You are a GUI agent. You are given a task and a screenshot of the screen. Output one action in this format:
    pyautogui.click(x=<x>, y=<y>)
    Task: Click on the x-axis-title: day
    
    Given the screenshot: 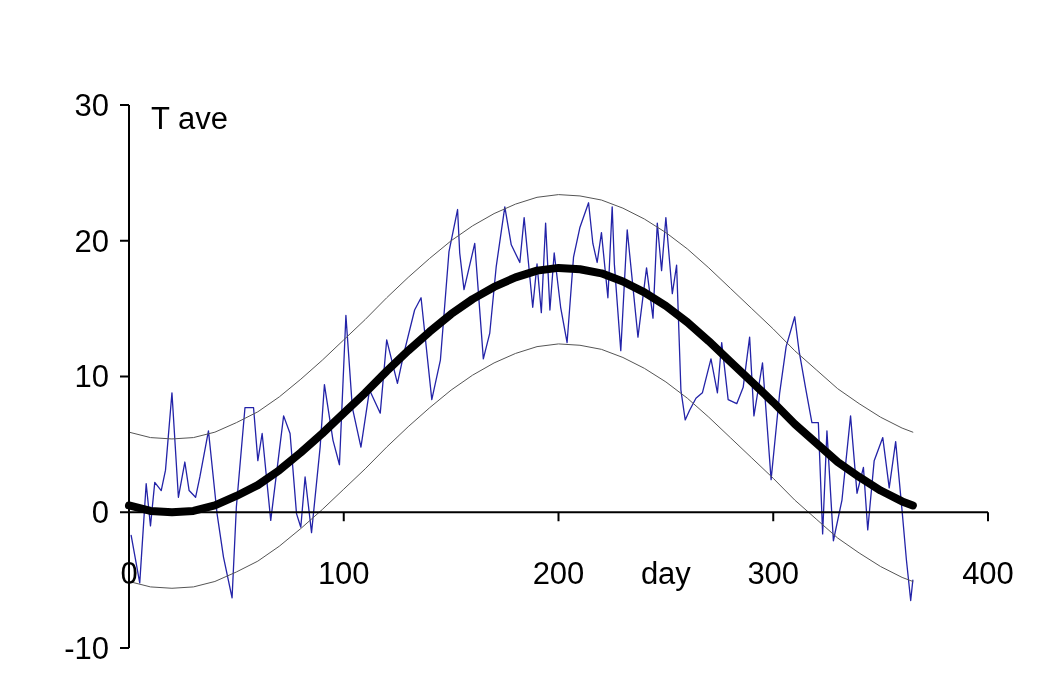 What is the action you would take?
    pyautogui.click(x=666, y=574)
    